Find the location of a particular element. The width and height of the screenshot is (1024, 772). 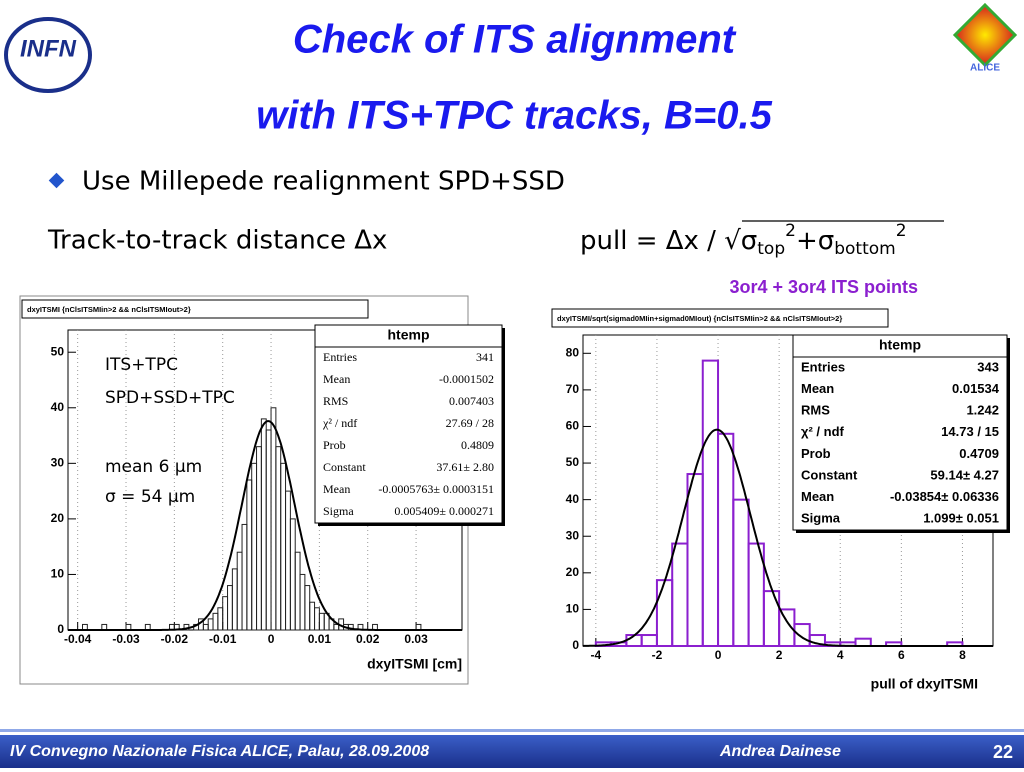

x-tick-label: 2 is located at coordinates (779, 655).